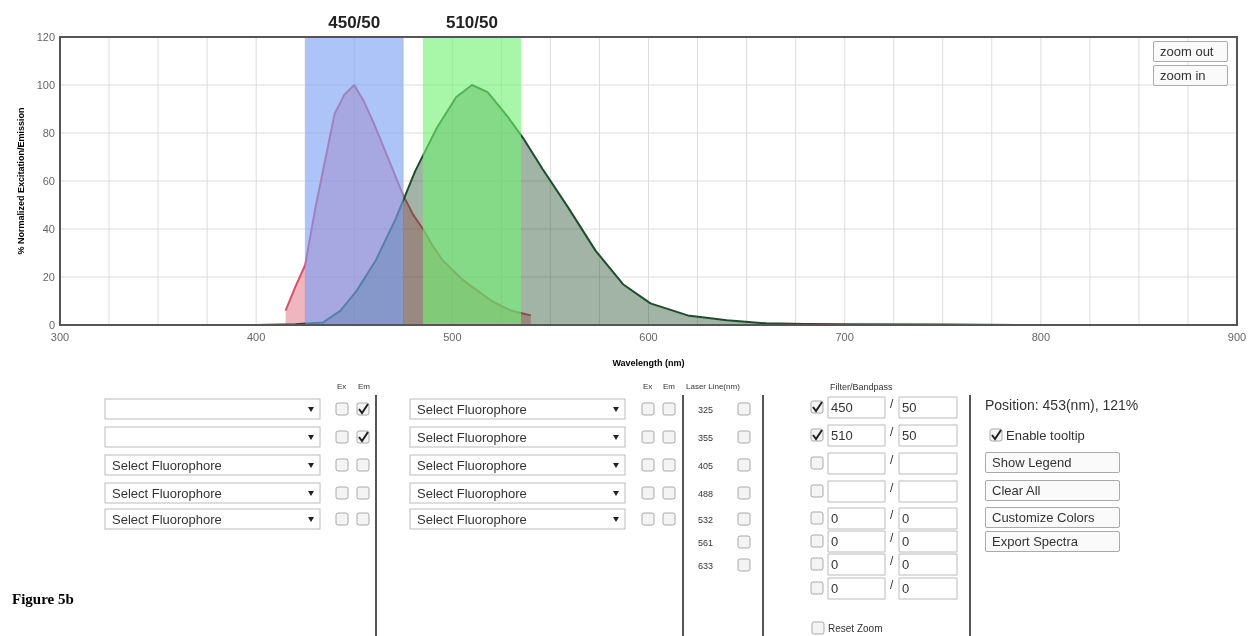 The image size is (1250, 636). What do you see at coordinates (1062, 405) in the screenshot?
I see `text: Position: 453(nm), 121%` at bounding box center [1062, 405].